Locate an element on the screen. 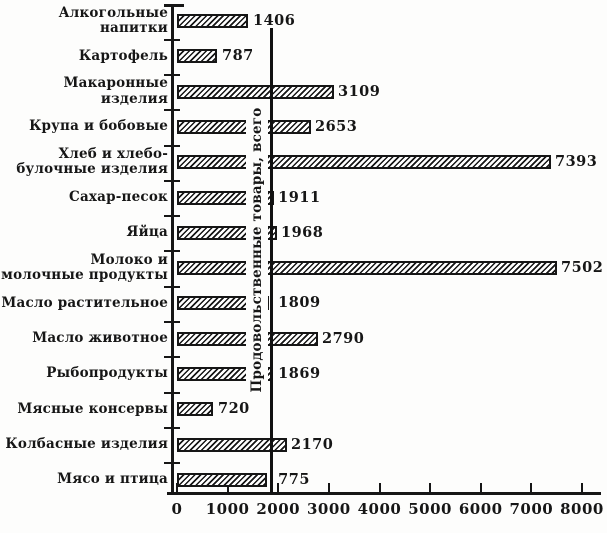  value-label: 1911 is located at coordinates (299, 197).